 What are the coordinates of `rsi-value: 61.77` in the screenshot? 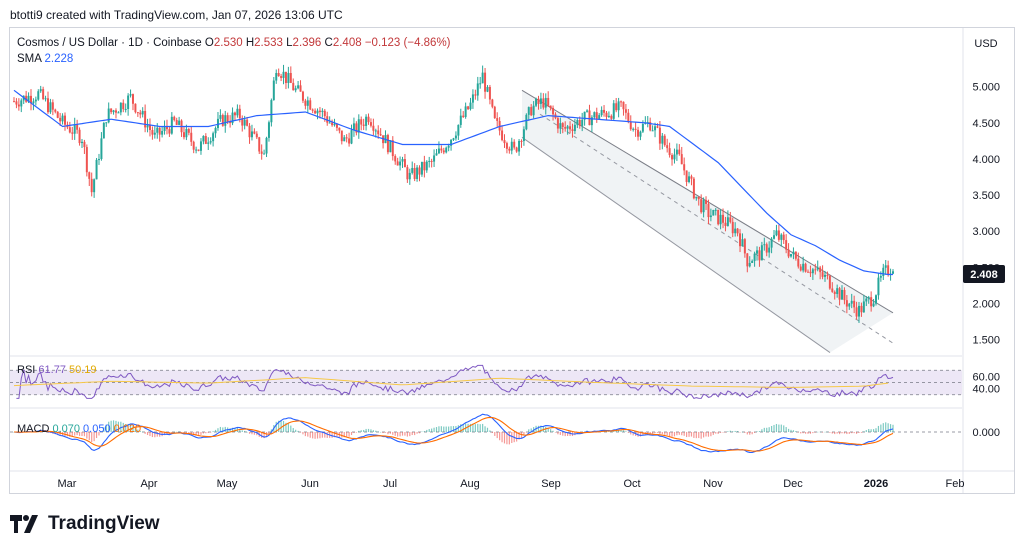 It's located at (52, 370).